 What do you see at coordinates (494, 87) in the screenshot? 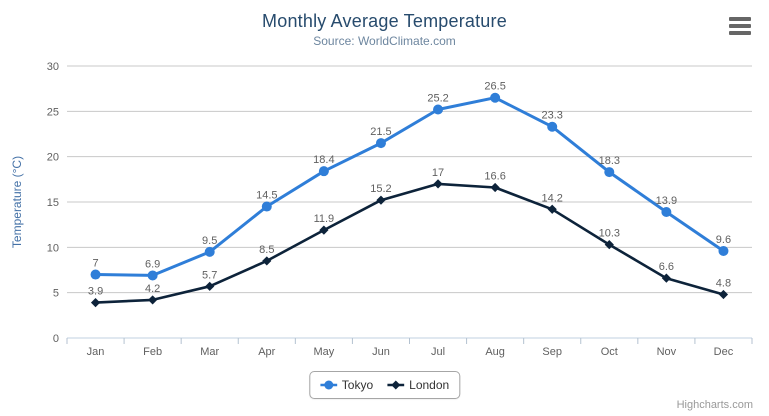
I see `tokyo-data-label: 26.5` at bounding box center [494, 87].